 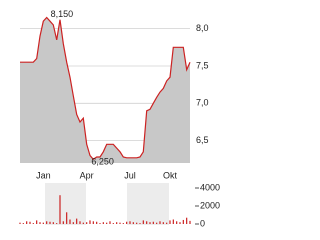 What do you see at coordinates (202, 103) in the screenshot?
I see `y-tick-label: 7,0` at bounding box center [202, 103].